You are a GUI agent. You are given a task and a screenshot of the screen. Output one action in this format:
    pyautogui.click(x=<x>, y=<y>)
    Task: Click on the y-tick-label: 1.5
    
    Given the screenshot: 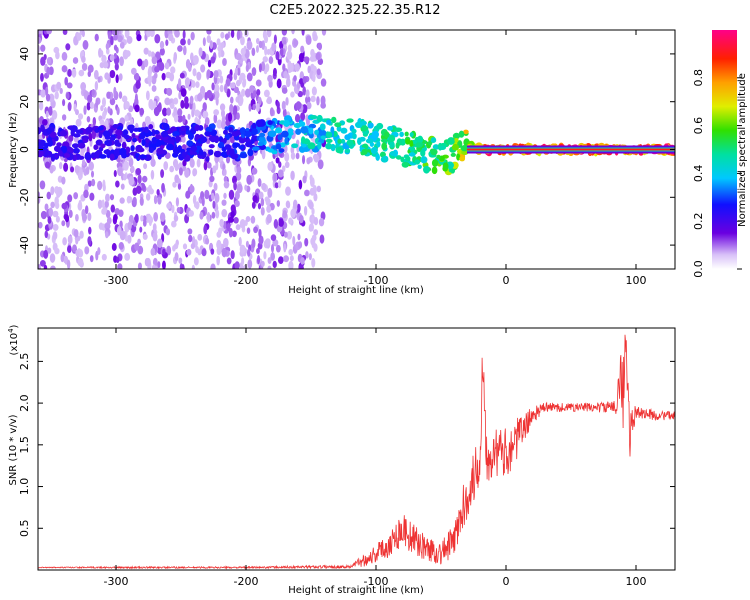 What is the action you would take?
    pyautogui.click(x=24, y=445)
    